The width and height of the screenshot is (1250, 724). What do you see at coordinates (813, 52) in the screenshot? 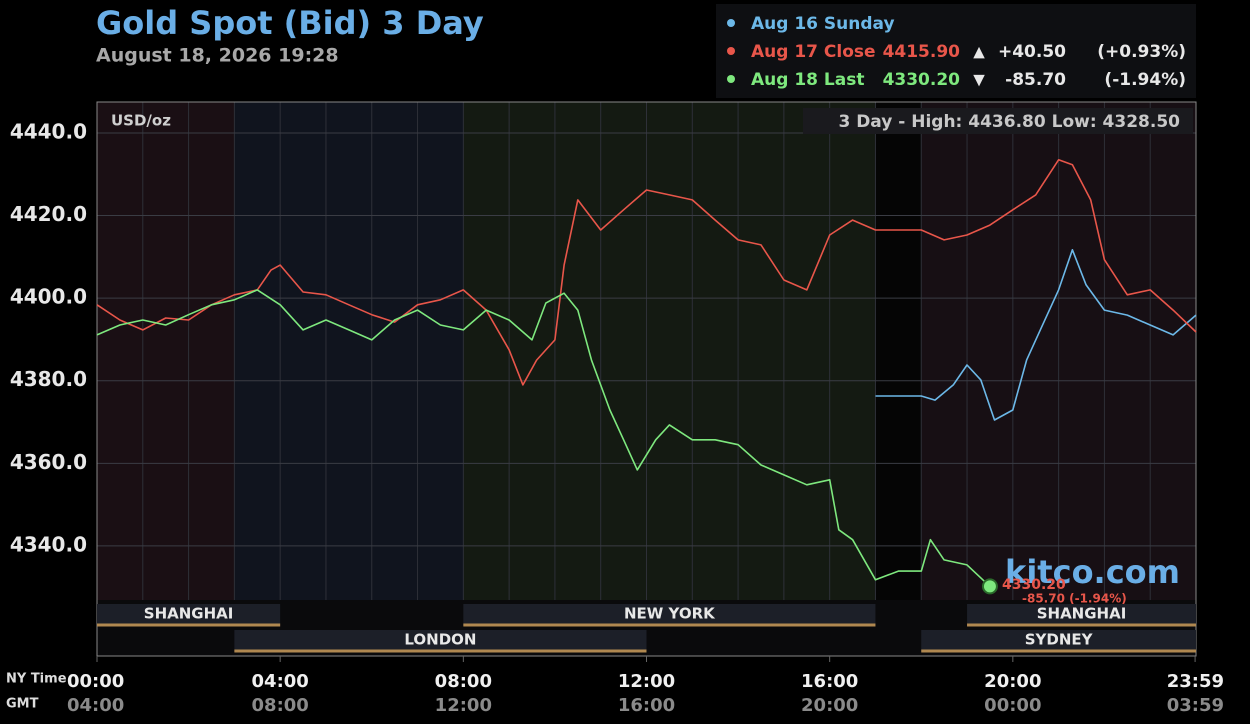
I see `legend-label: Aug 17 Close` at bounding box center [813, 52].